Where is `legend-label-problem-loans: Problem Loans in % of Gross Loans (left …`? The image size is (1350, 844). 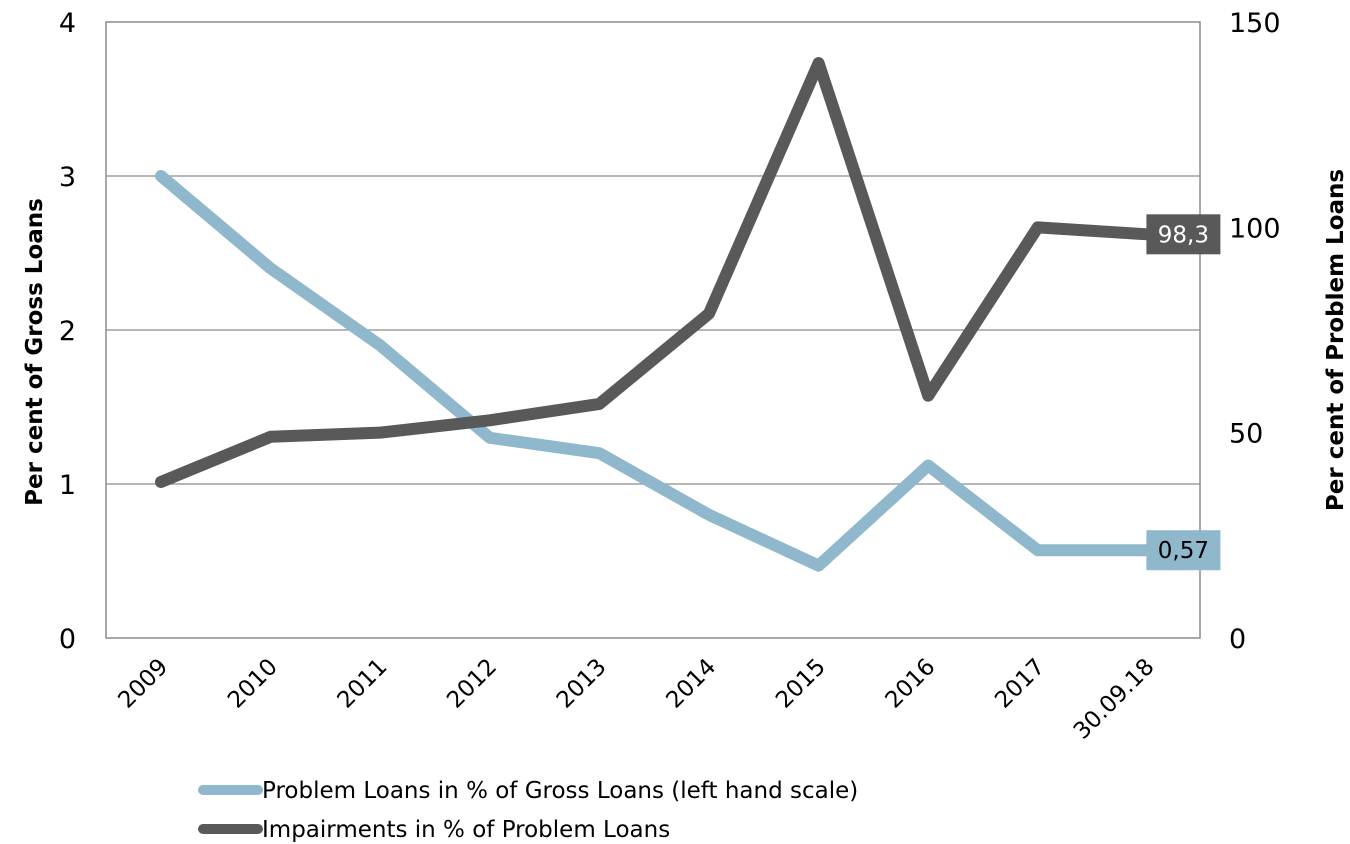 legend-label-problem-loans: Problem Loans in % of Gross Loans (left … is located at coordinates (560, 791).